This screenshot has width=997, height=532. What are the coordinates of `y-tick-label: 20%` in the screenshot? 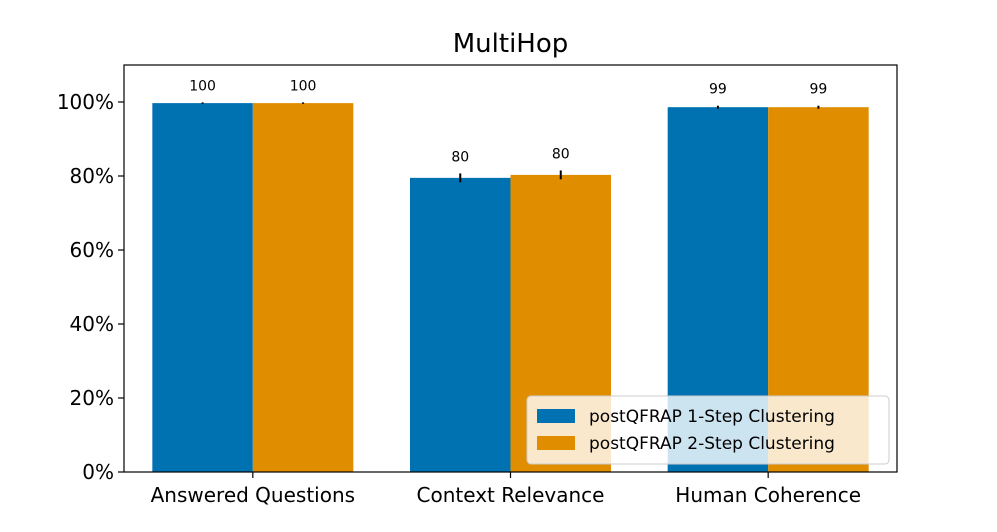 It's located at (92, 398).